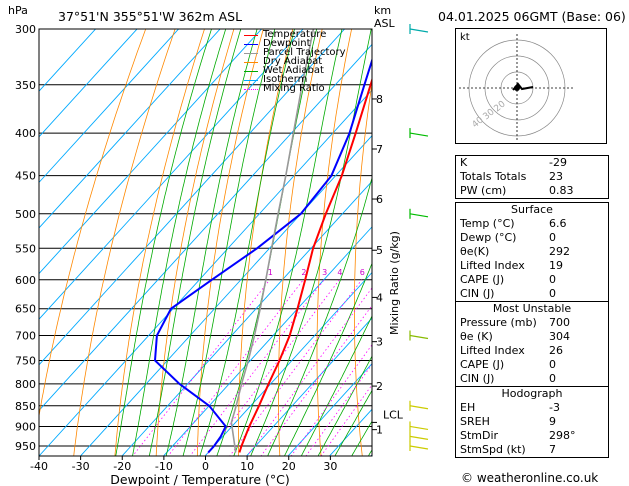  What do you see at coordinates (379, 386) in the screenshot?
I see `km-tick-label: 2` at bounding box center [379, 386].